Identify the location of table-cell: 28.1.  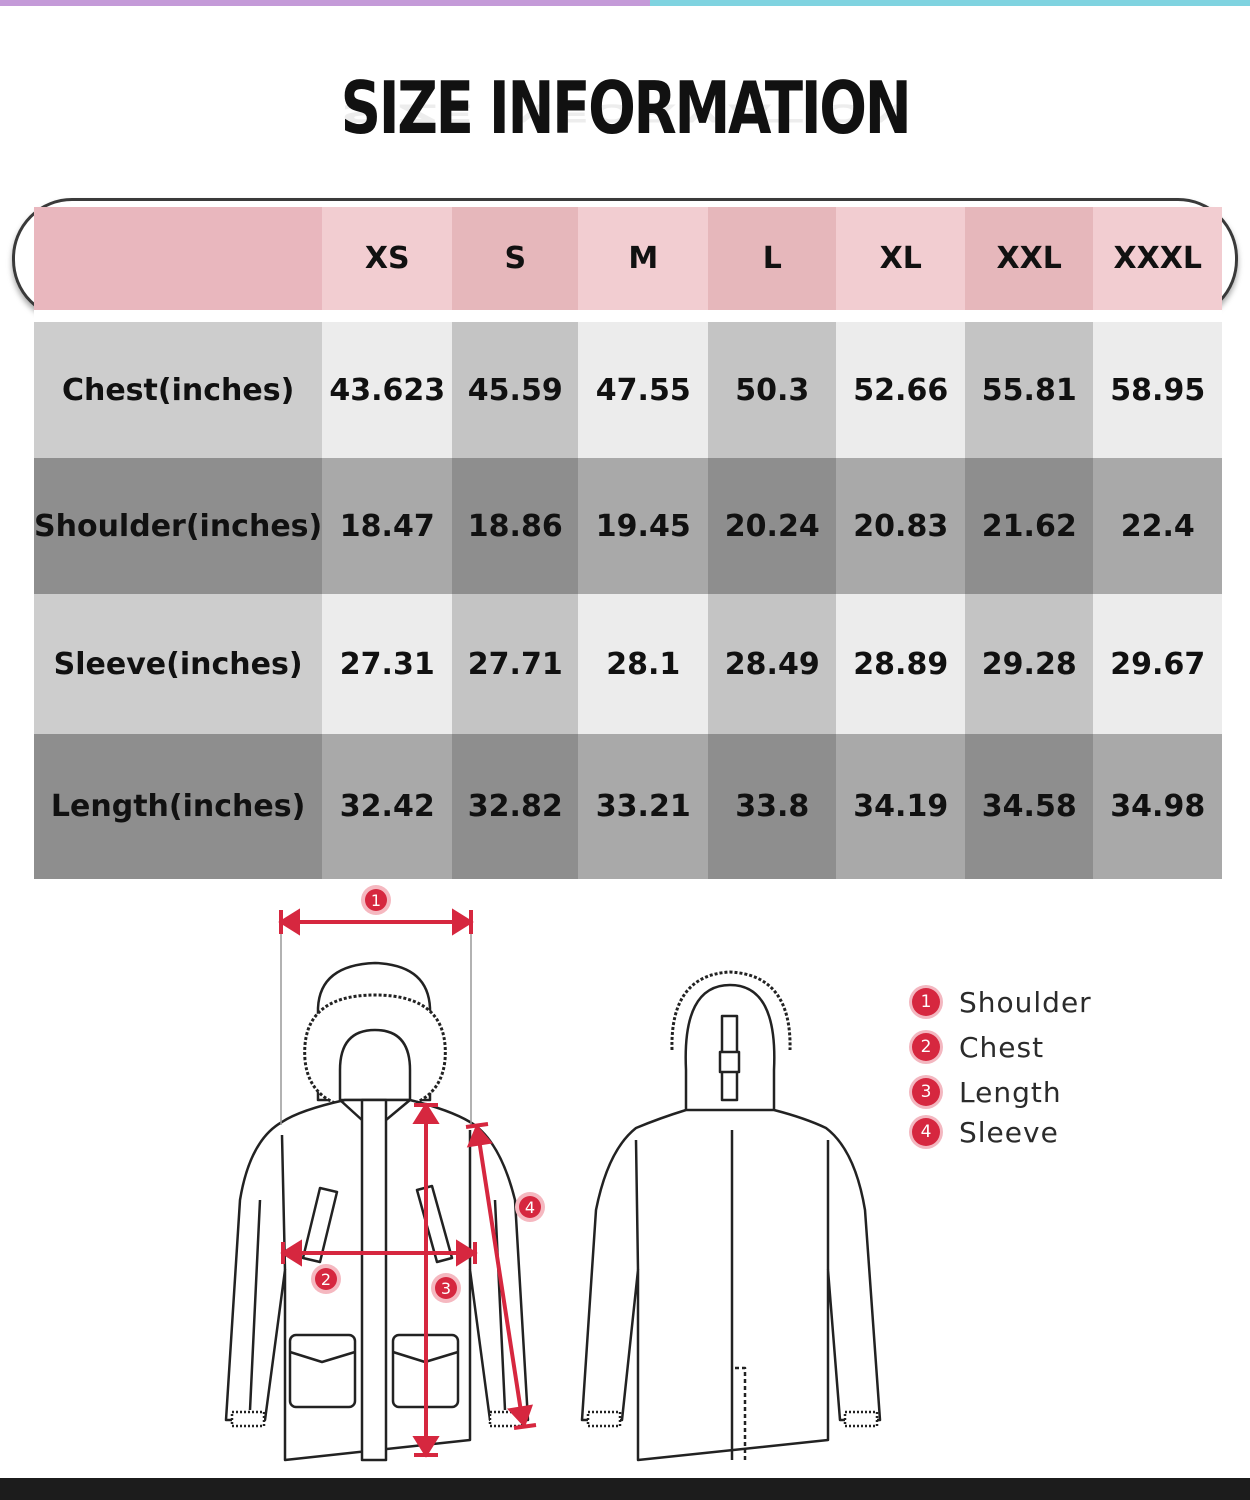
(643, 664).